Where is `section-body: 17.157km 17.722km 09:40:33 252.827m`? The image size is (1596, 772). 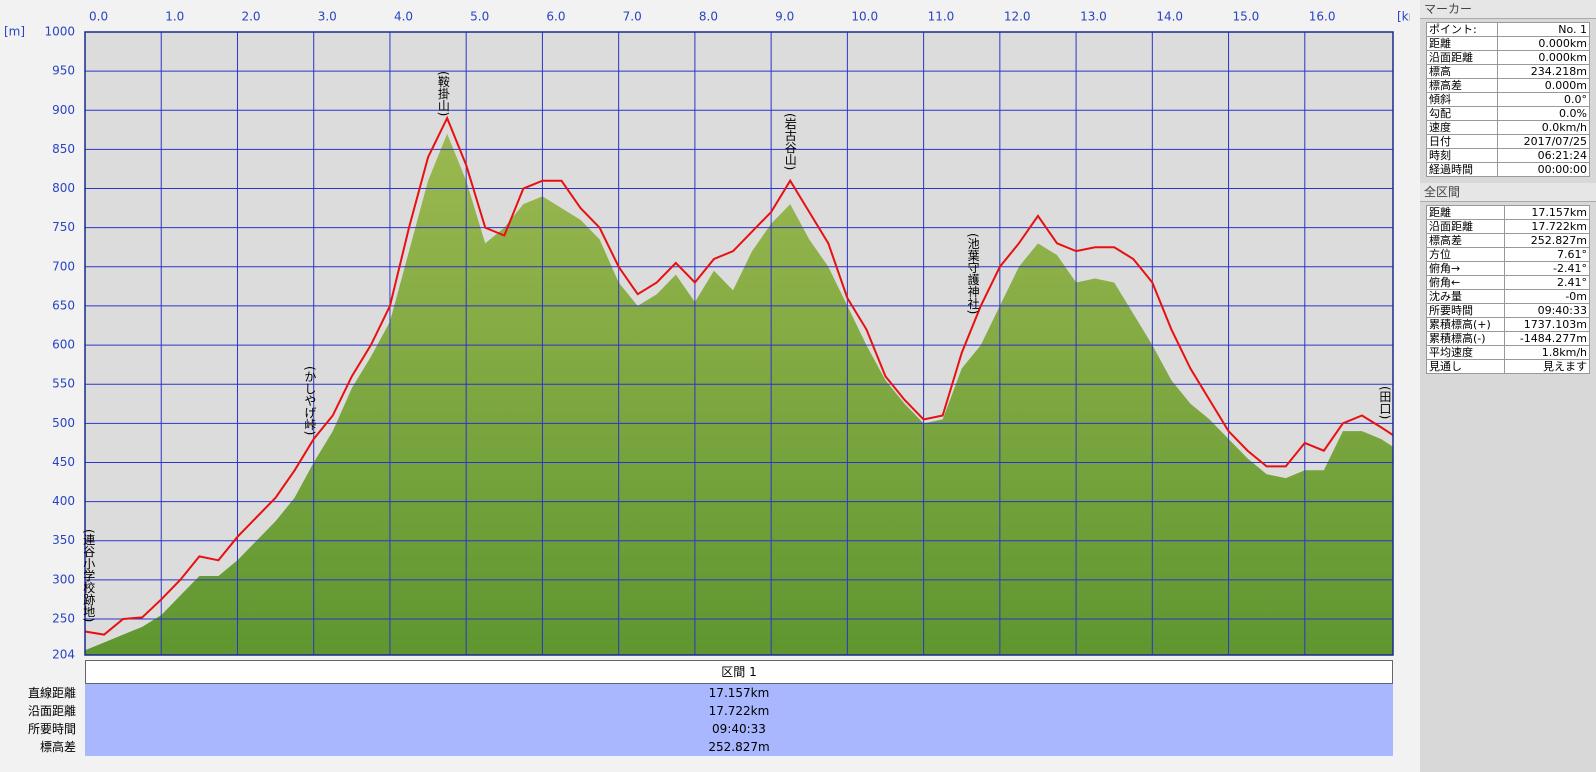 section-body: 17.157km 17.722km 09:40:33 252.827m is located at coordinates (739, 720).